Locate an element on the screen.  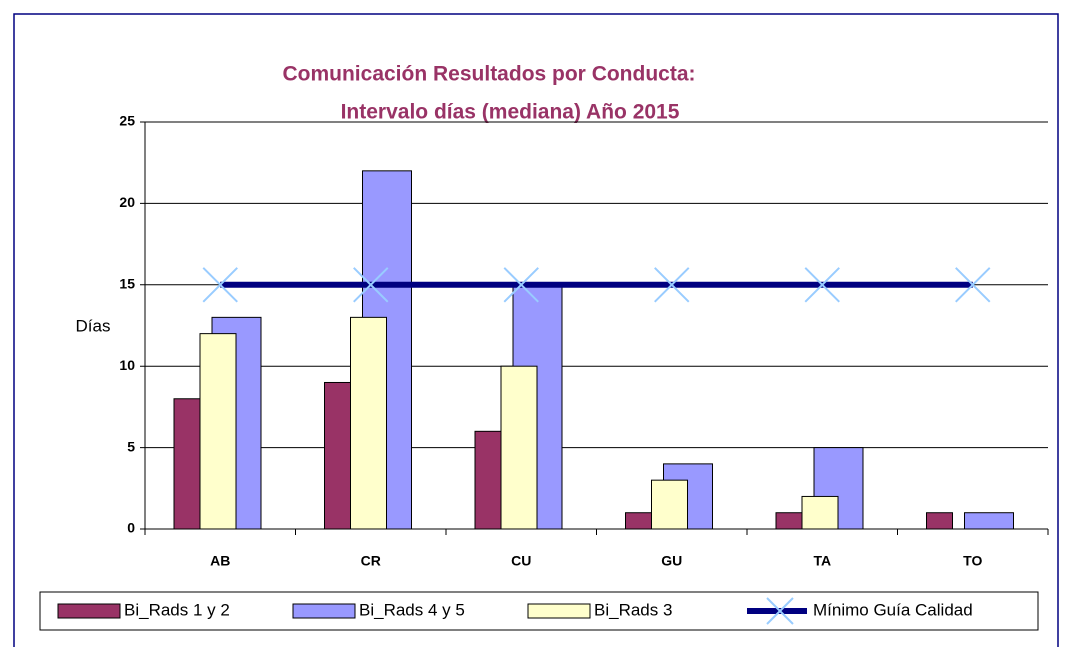
y-tick-label: 10 is located at coordinates (127, 365).